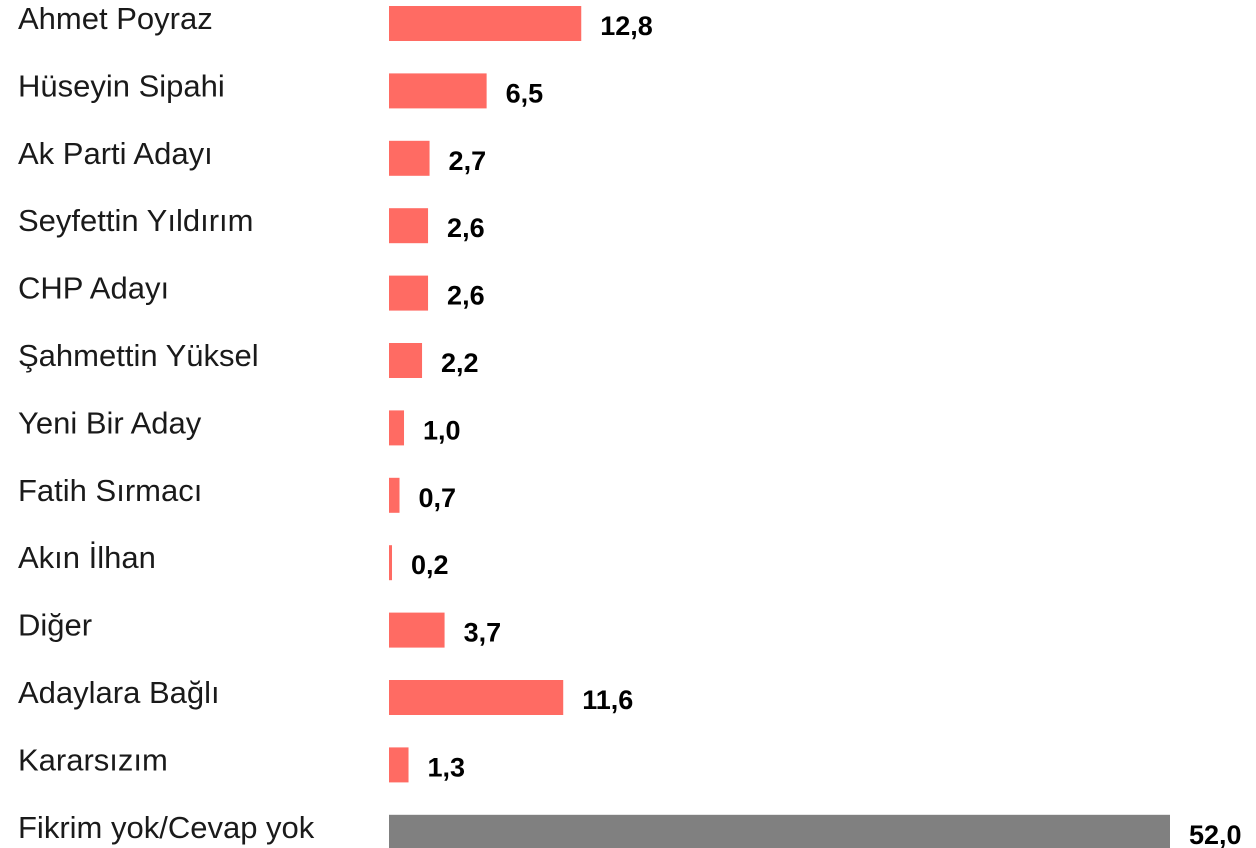  I want to click on category-label: Akın İlhan, so click(87, 557).